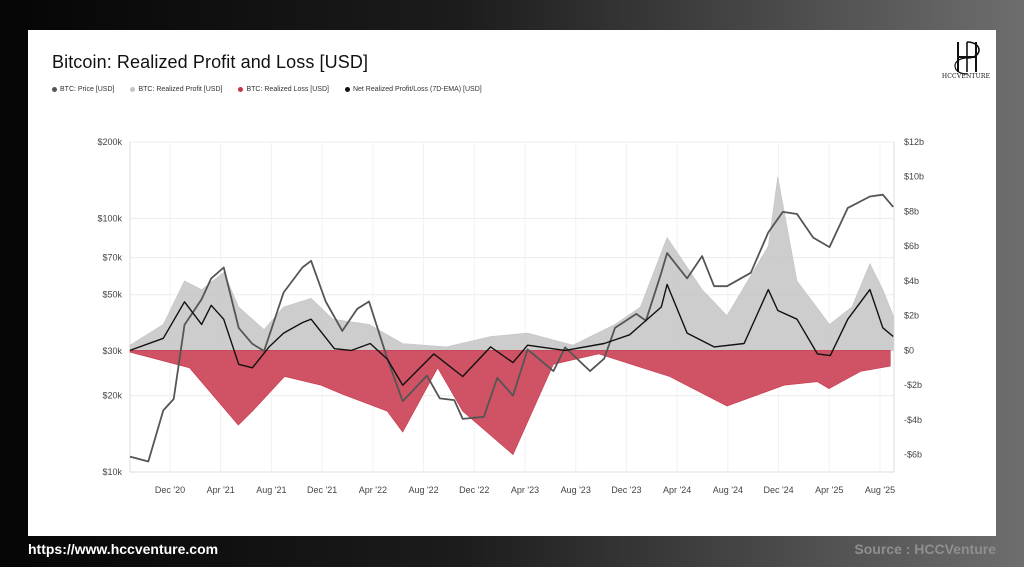 This screenshot has height=567, width=1024. I want to click on y-left-tick-label: $20k, so click(112, 396).